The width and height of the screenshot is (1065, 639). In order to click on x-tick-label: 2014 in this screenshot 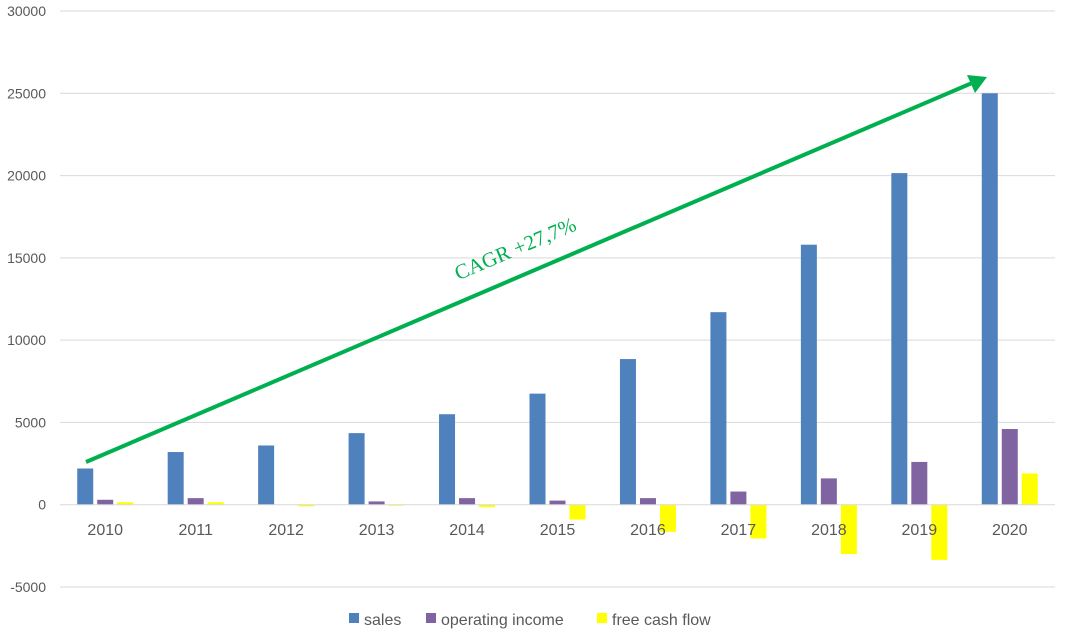, I will do `click(467, 530)`.